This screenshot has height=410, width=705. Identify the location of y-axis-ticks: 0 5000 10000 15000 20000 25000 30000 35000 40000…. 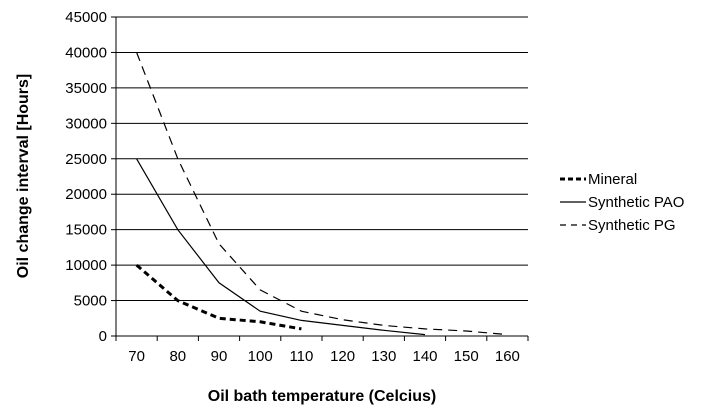
(90, 177).